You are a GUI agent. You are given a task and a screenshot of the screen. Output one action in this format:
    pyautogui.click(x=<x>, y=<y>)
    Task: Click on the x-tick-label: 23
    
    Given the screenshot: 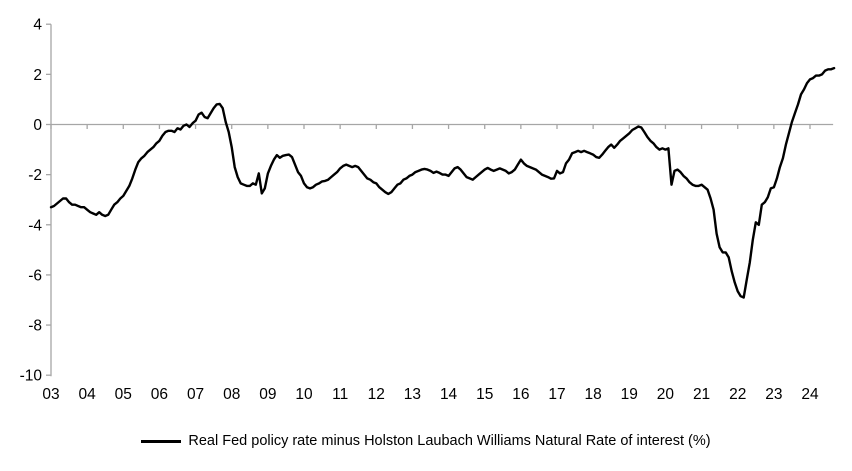 What is the action you would take?
    pyautogui.click(x=773, y=394)
    